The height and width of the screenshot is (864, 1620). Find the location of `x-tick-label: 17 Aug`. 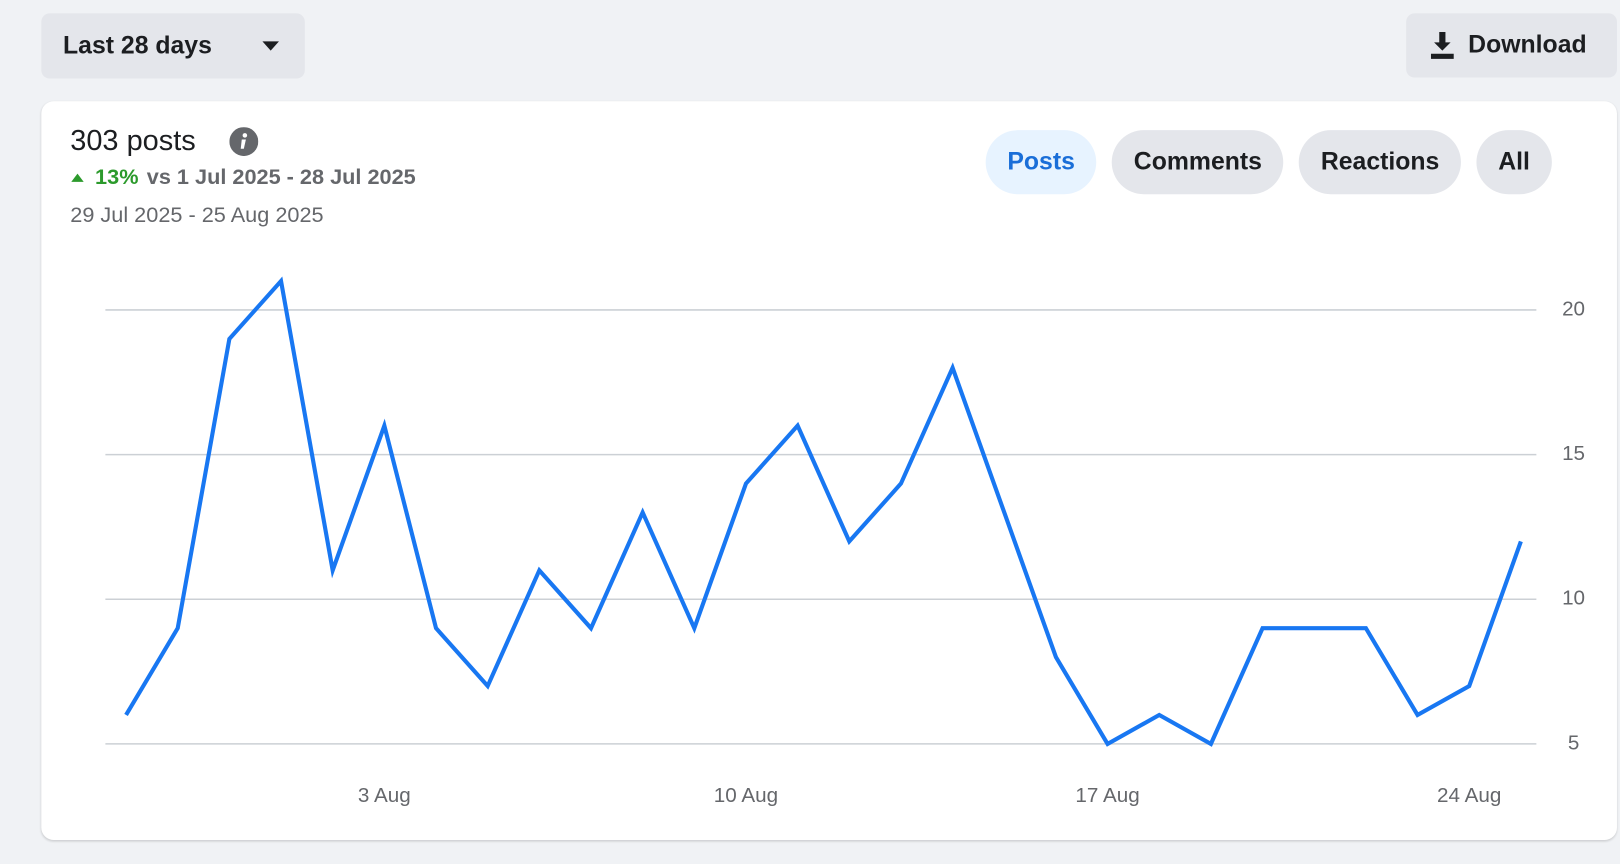

x-tick-label: 17 Aug is located at coordinates (1107, 795).